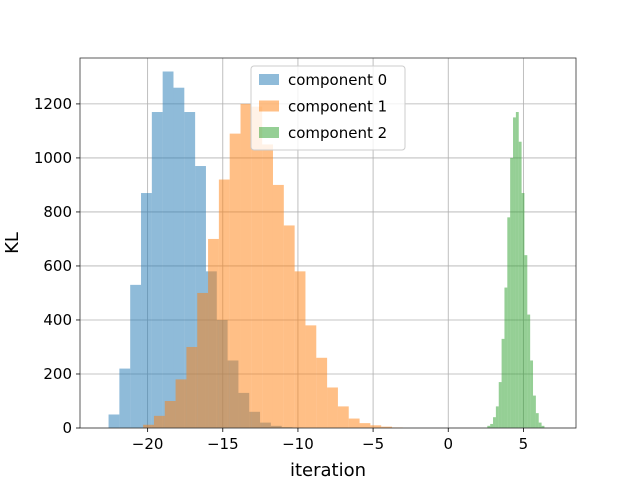  What do you see at coordinates (57, 212) in the screenshot?
I see `y-tick-label: 800` at bounding box center [57, 212].